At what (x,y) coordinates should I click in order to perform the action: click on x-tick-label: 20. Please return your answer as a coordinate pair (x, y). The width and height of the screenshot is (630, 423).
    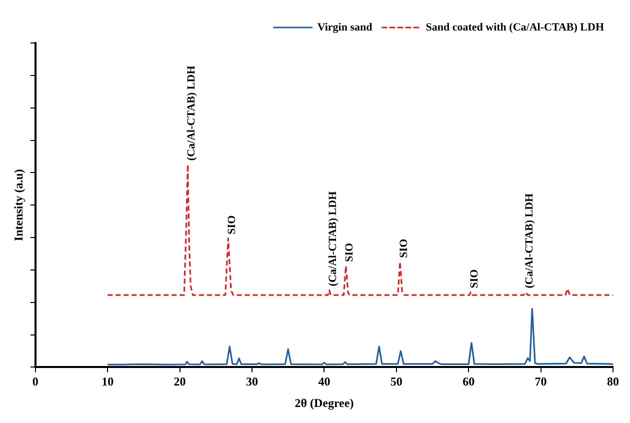
    Looking at the image, I should click on (180, 381).